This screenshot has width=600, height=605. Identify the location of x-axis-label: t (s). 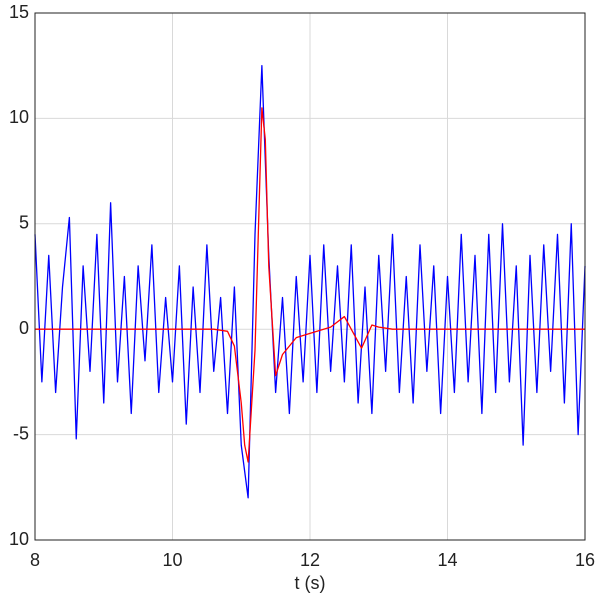
(310, 583).